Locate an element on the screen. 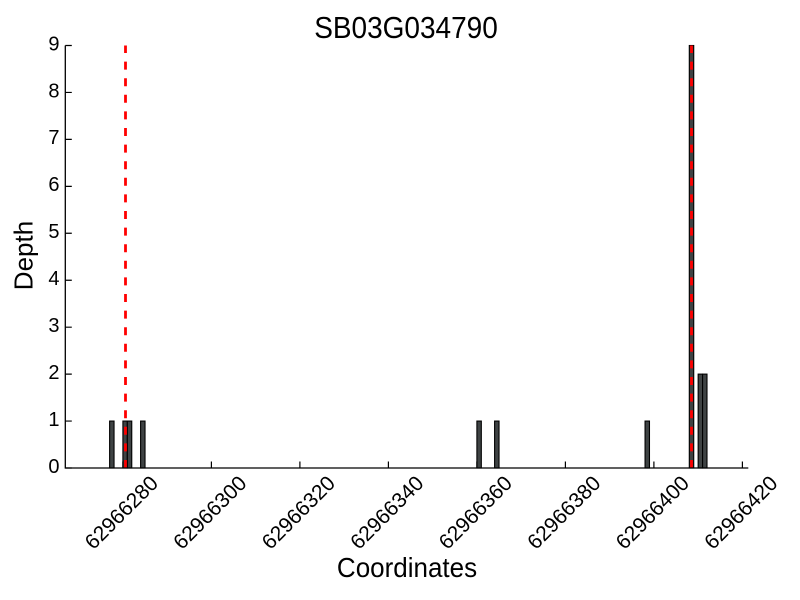  svg-text: 6 is located at coordinates (53, 185).